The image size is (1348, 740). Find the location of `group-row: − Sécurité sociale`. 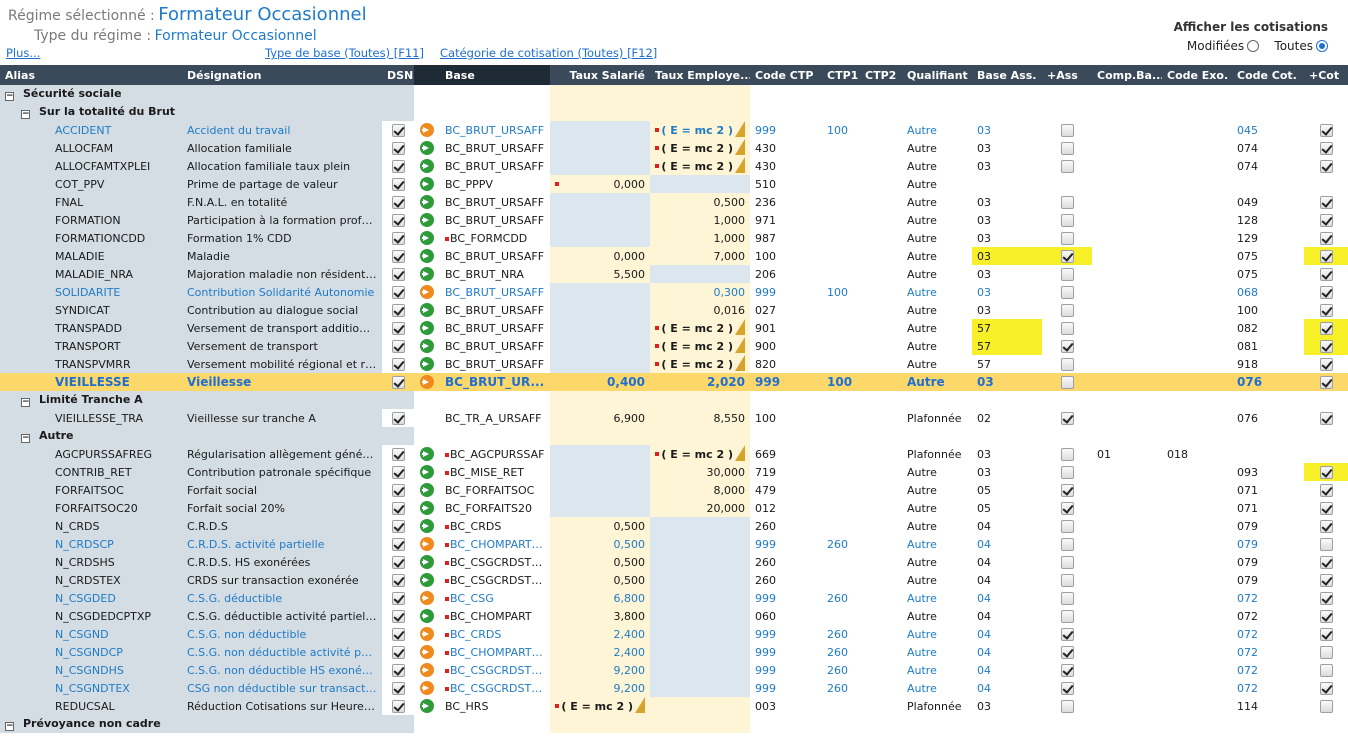

group-row: − Sécurité sociale is located at coordinates (674, 94).